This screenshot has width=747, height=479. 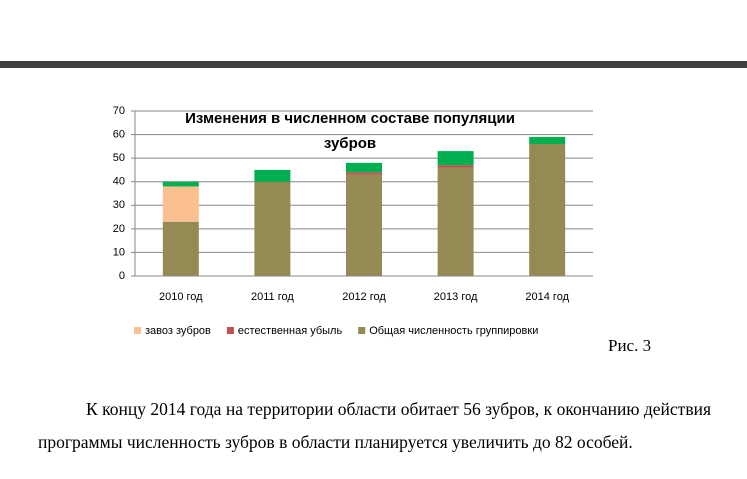 What do you see at coordinates (373, 64) in the screenshot?
I see `header-band` at bounding box center [373, 64].